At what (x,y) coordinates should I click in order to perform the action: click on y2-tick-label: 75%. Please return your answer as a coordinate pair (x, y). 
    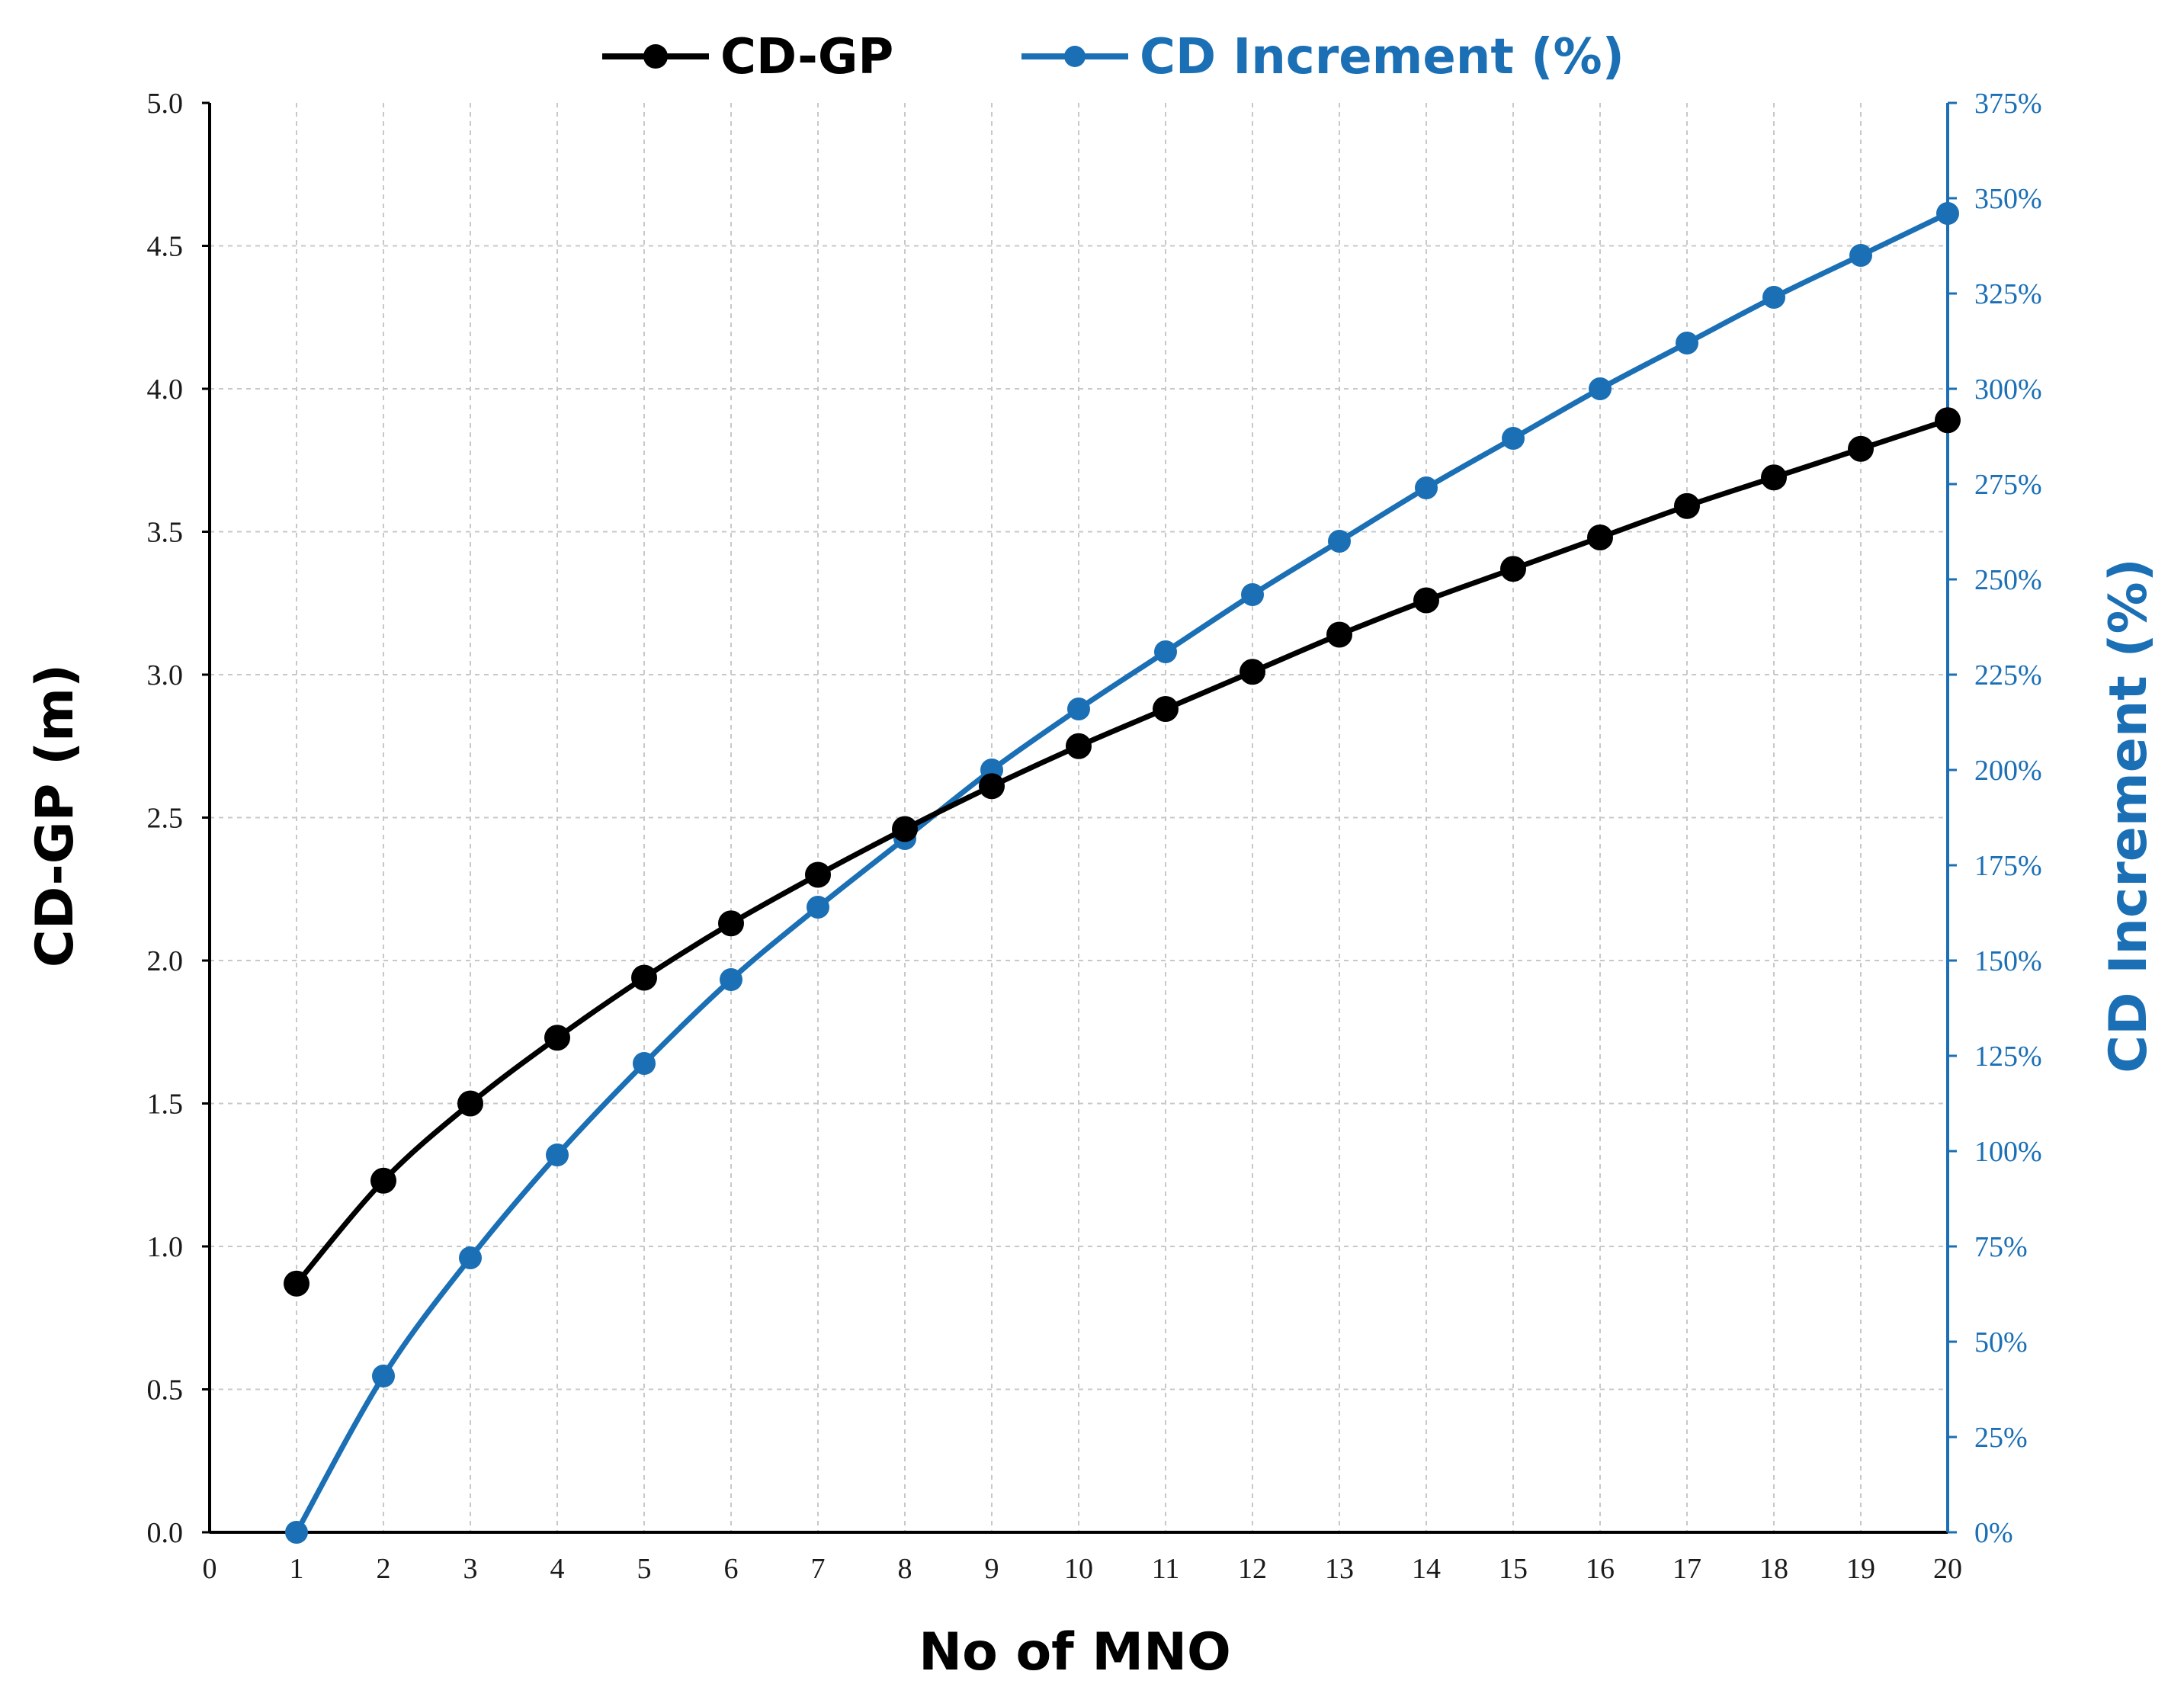
    Looking at the image, I should click on (2001, 1247).